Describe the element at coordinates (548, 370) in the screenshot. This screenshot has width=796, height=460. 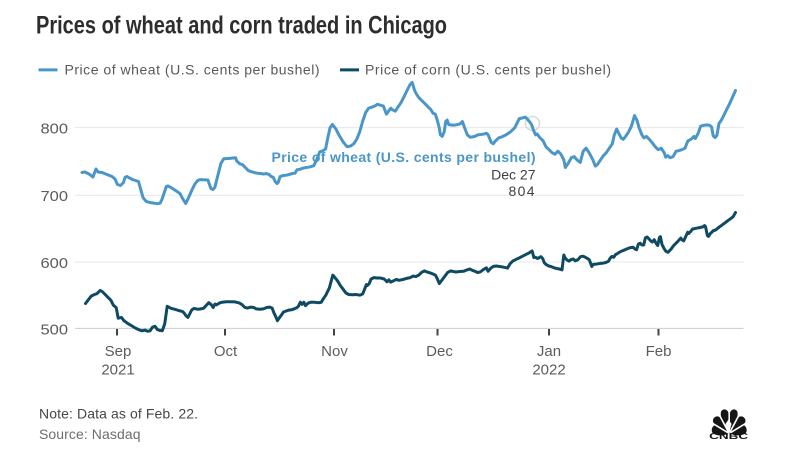
I see `svg-text: 2022` at that location.